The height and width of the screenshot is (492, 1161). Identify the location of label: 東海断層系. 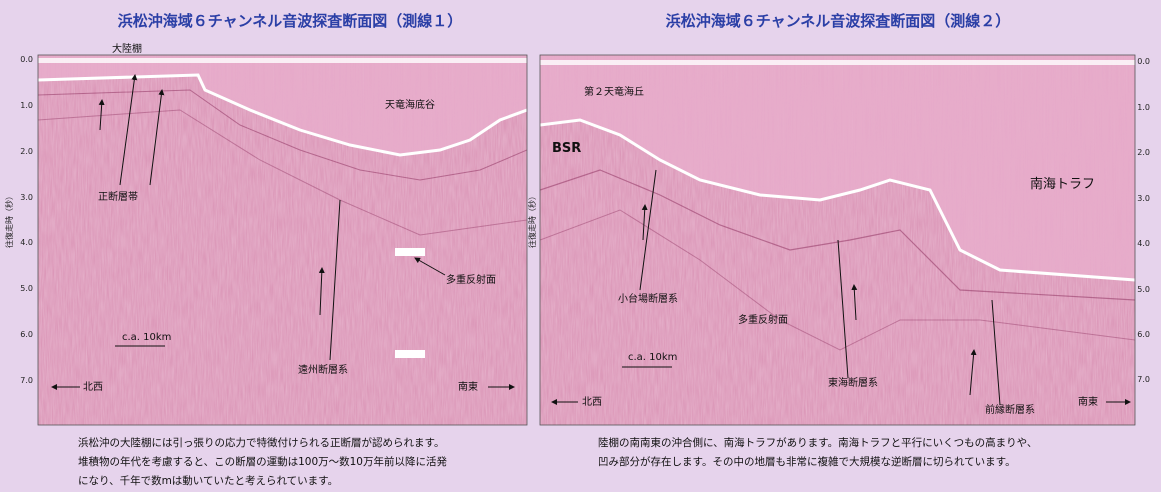
(853, 382).